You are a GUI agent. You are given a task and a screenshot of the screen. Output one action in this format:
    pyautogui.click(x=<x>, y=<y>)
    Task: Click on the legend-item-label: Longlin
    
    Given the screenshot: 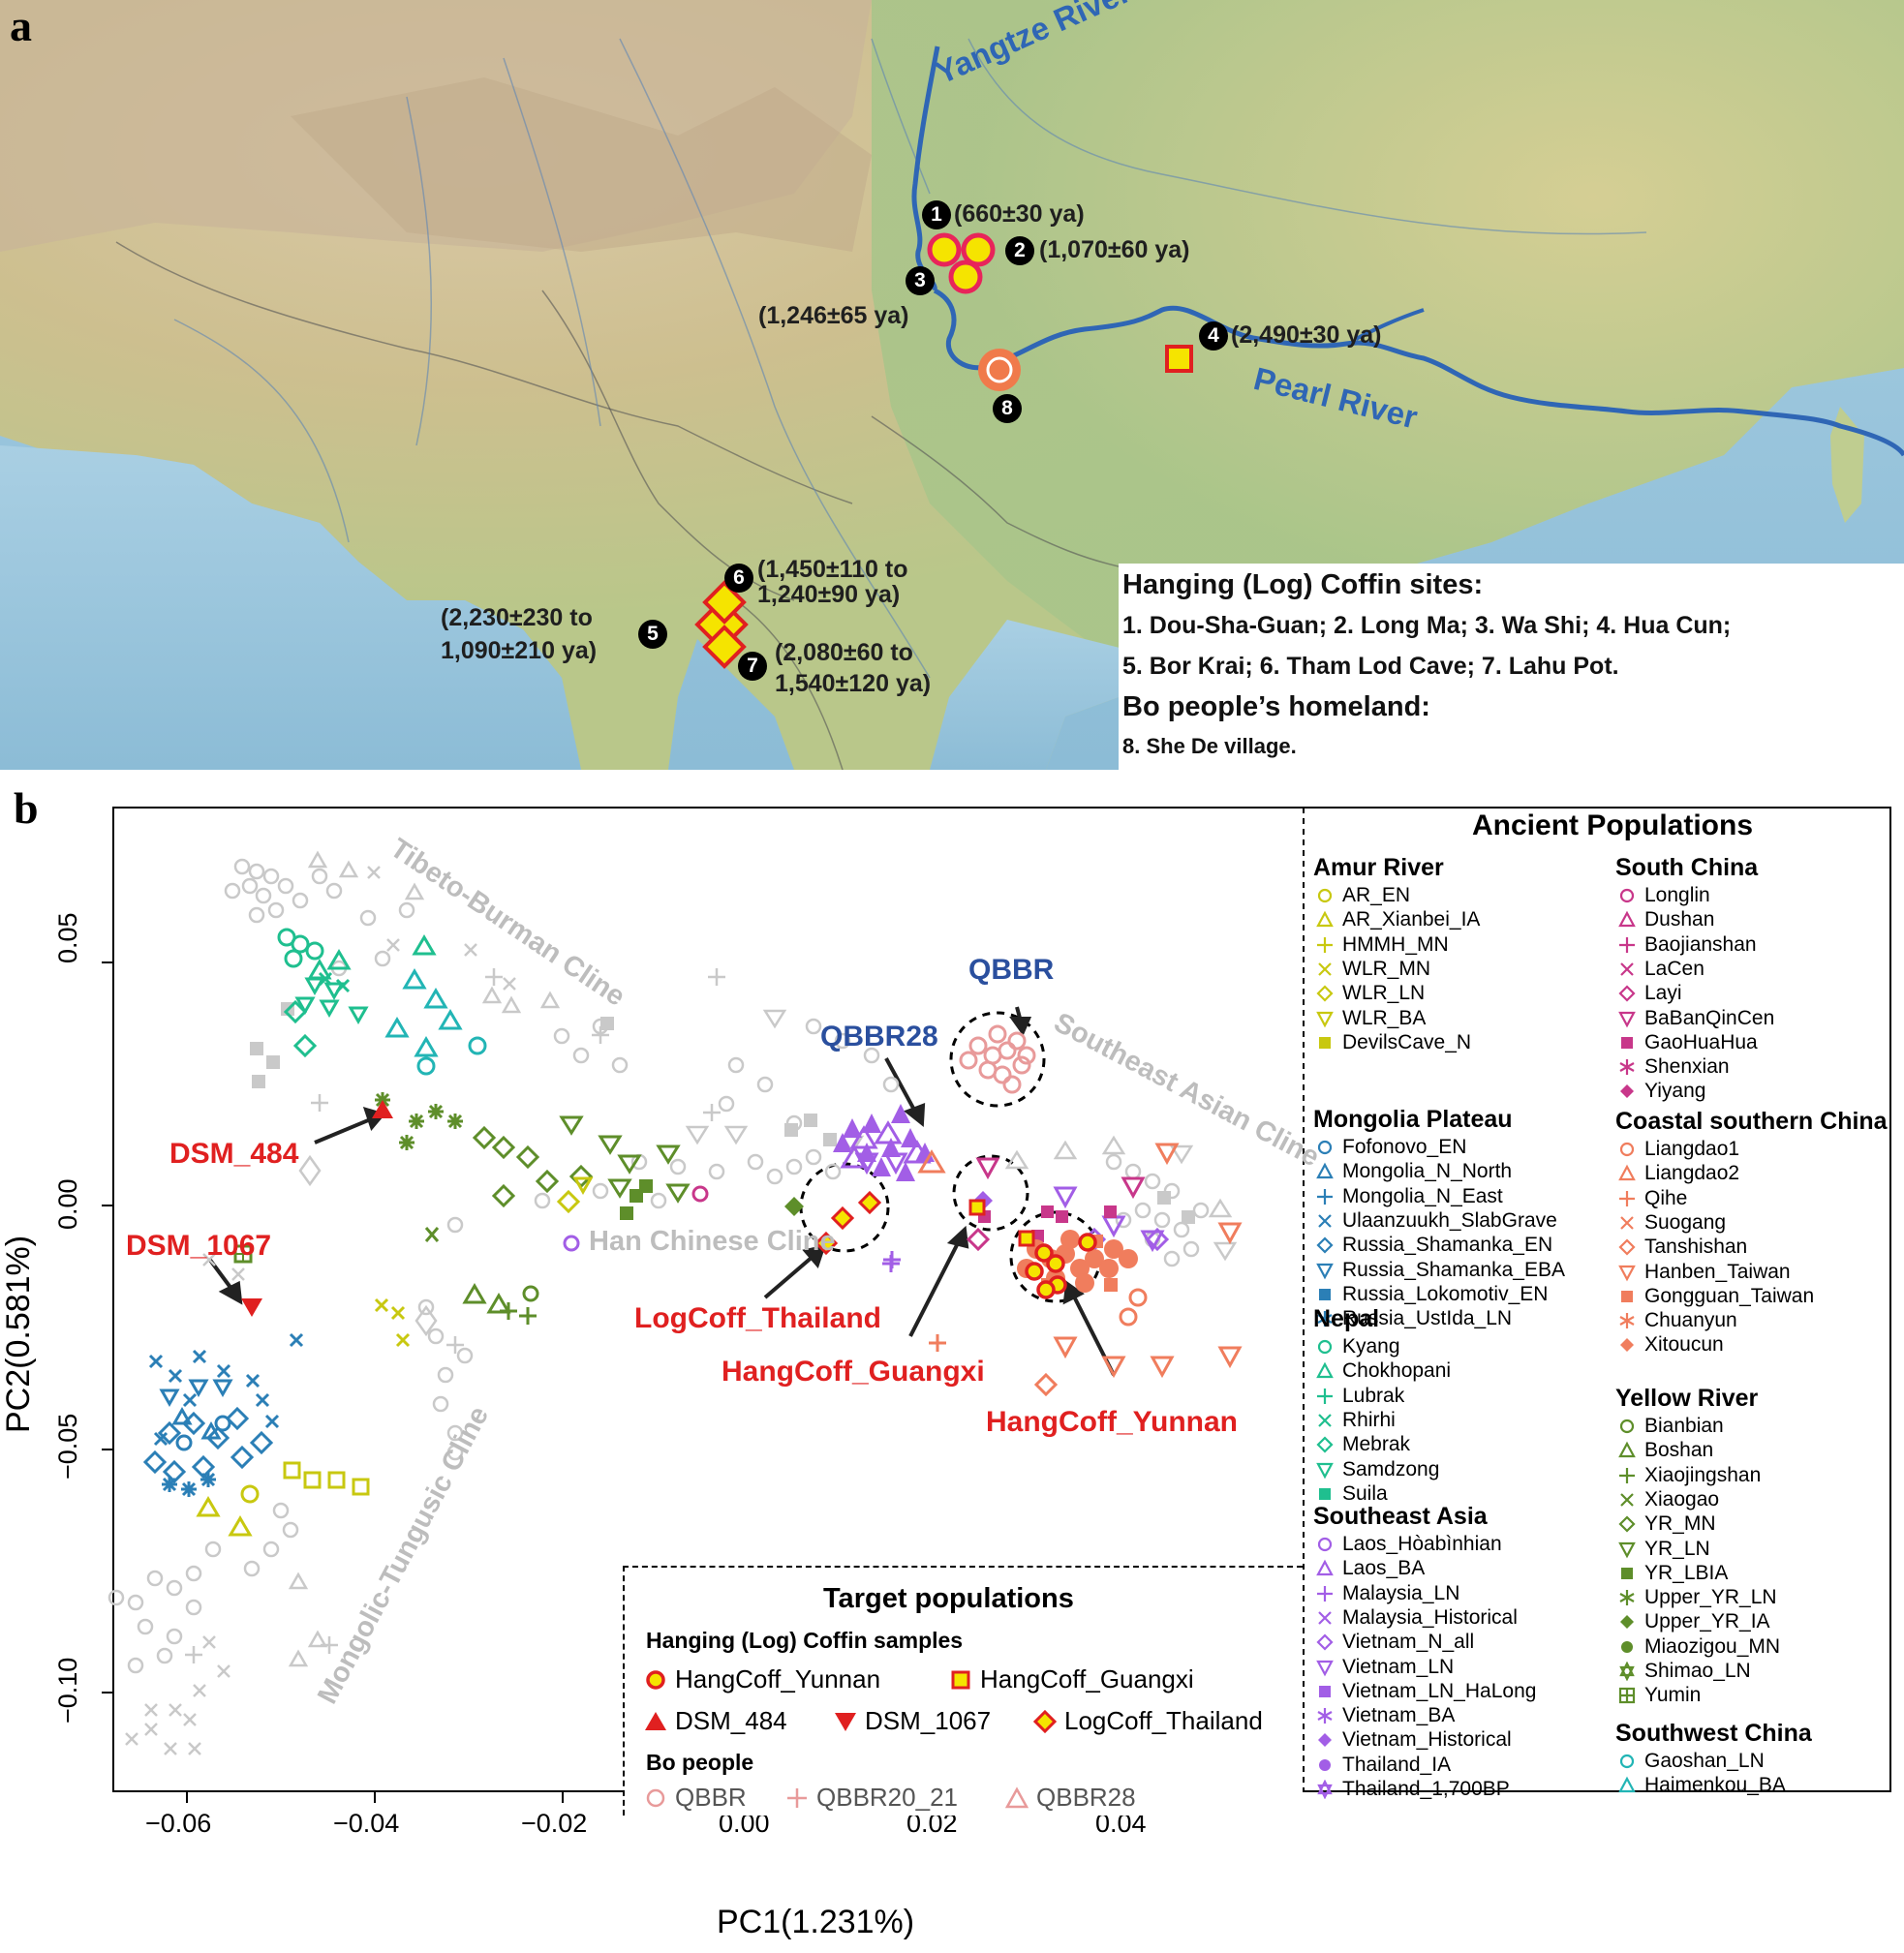 What is the action you would take?
    pyautogui.click(x=1677, y=895)
    